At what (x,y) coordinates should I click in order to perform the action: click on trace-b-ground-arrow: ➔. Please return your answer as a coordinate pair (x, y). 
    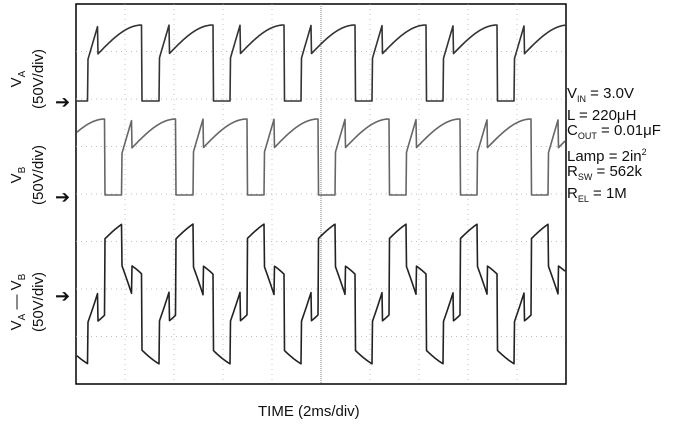
    Looking at the image, I should click on (63, 197).